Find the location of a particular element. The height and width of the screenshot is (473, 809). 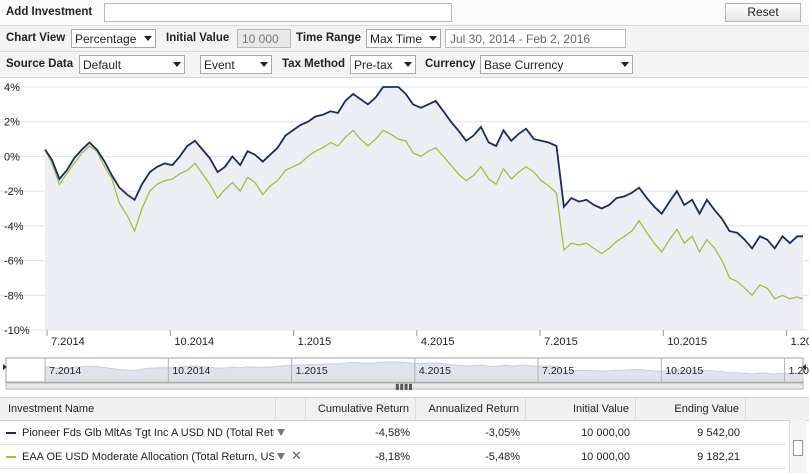

x-tick-label: 10.2015 is located at coordinates (687, 342).